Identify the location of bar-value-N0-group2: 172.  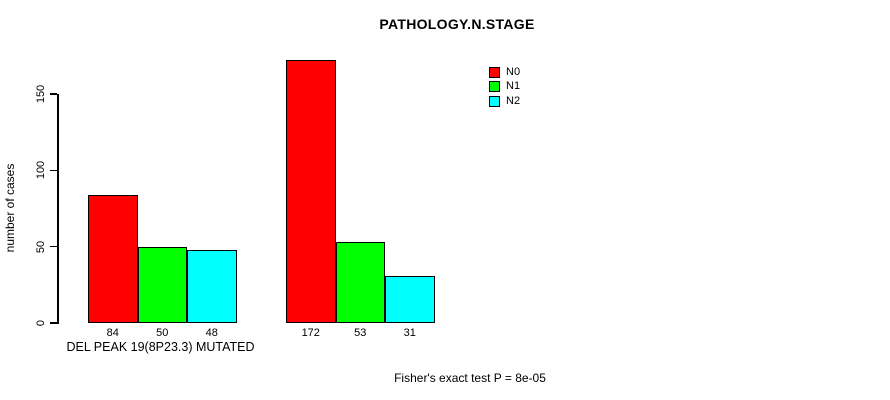
(310, 333).